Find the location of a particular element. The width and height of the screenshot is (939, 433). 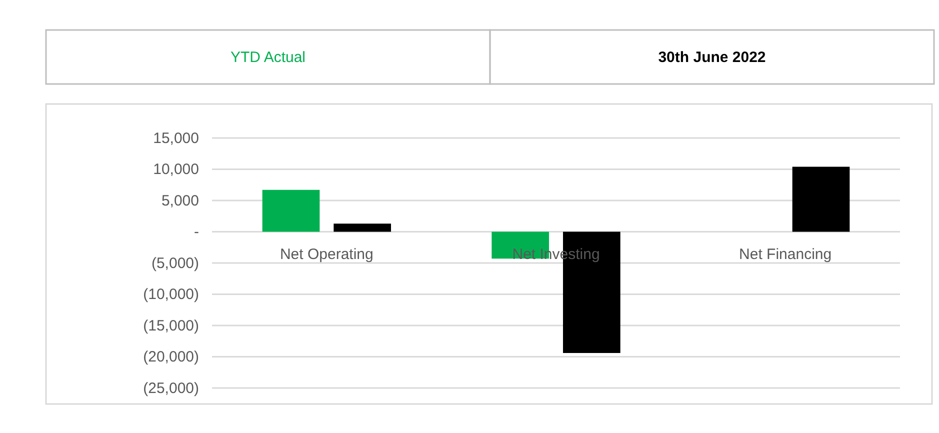

y-tick-label: 5,000 is located at coordinates (180, 201).